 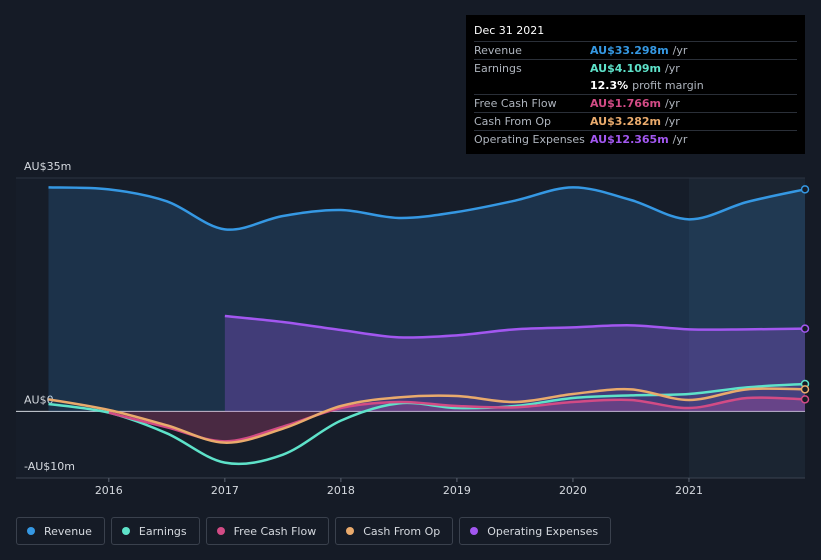 I want to click on tooltip-row: Free Cash Flow AU$1.766m/yr, so click(x=635, y=103).